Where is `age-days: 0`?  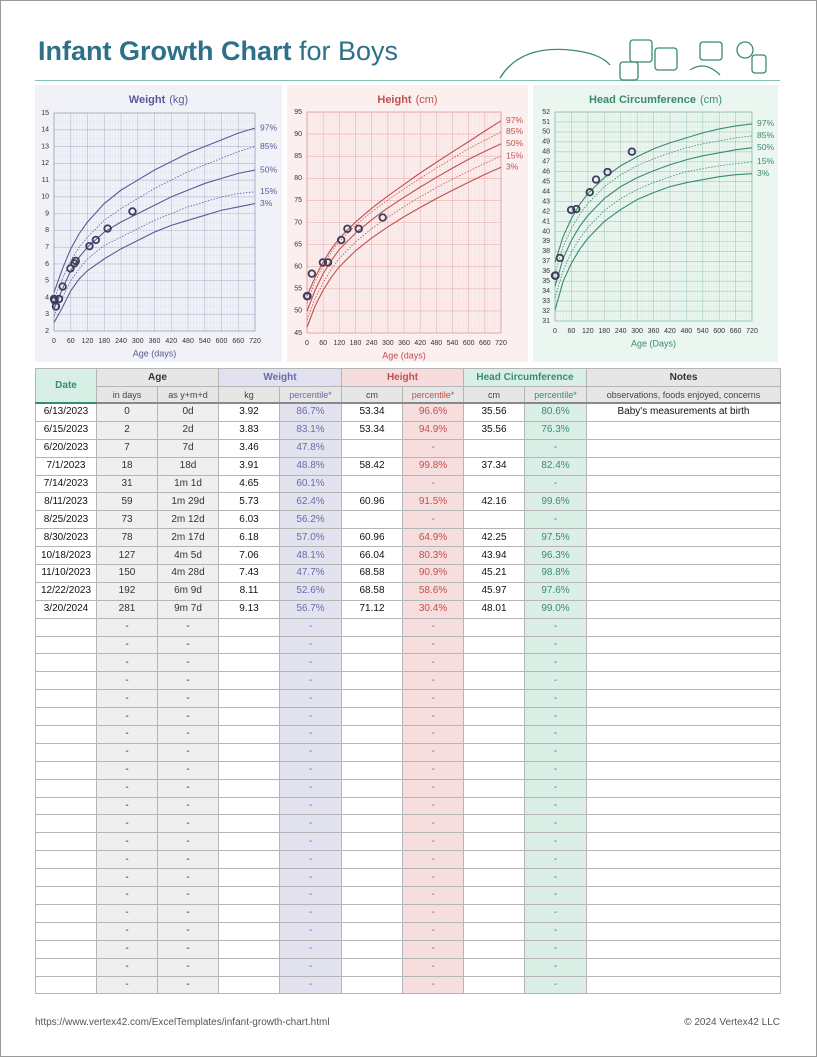
age-days: 0 is located at coordinates (127, 412).